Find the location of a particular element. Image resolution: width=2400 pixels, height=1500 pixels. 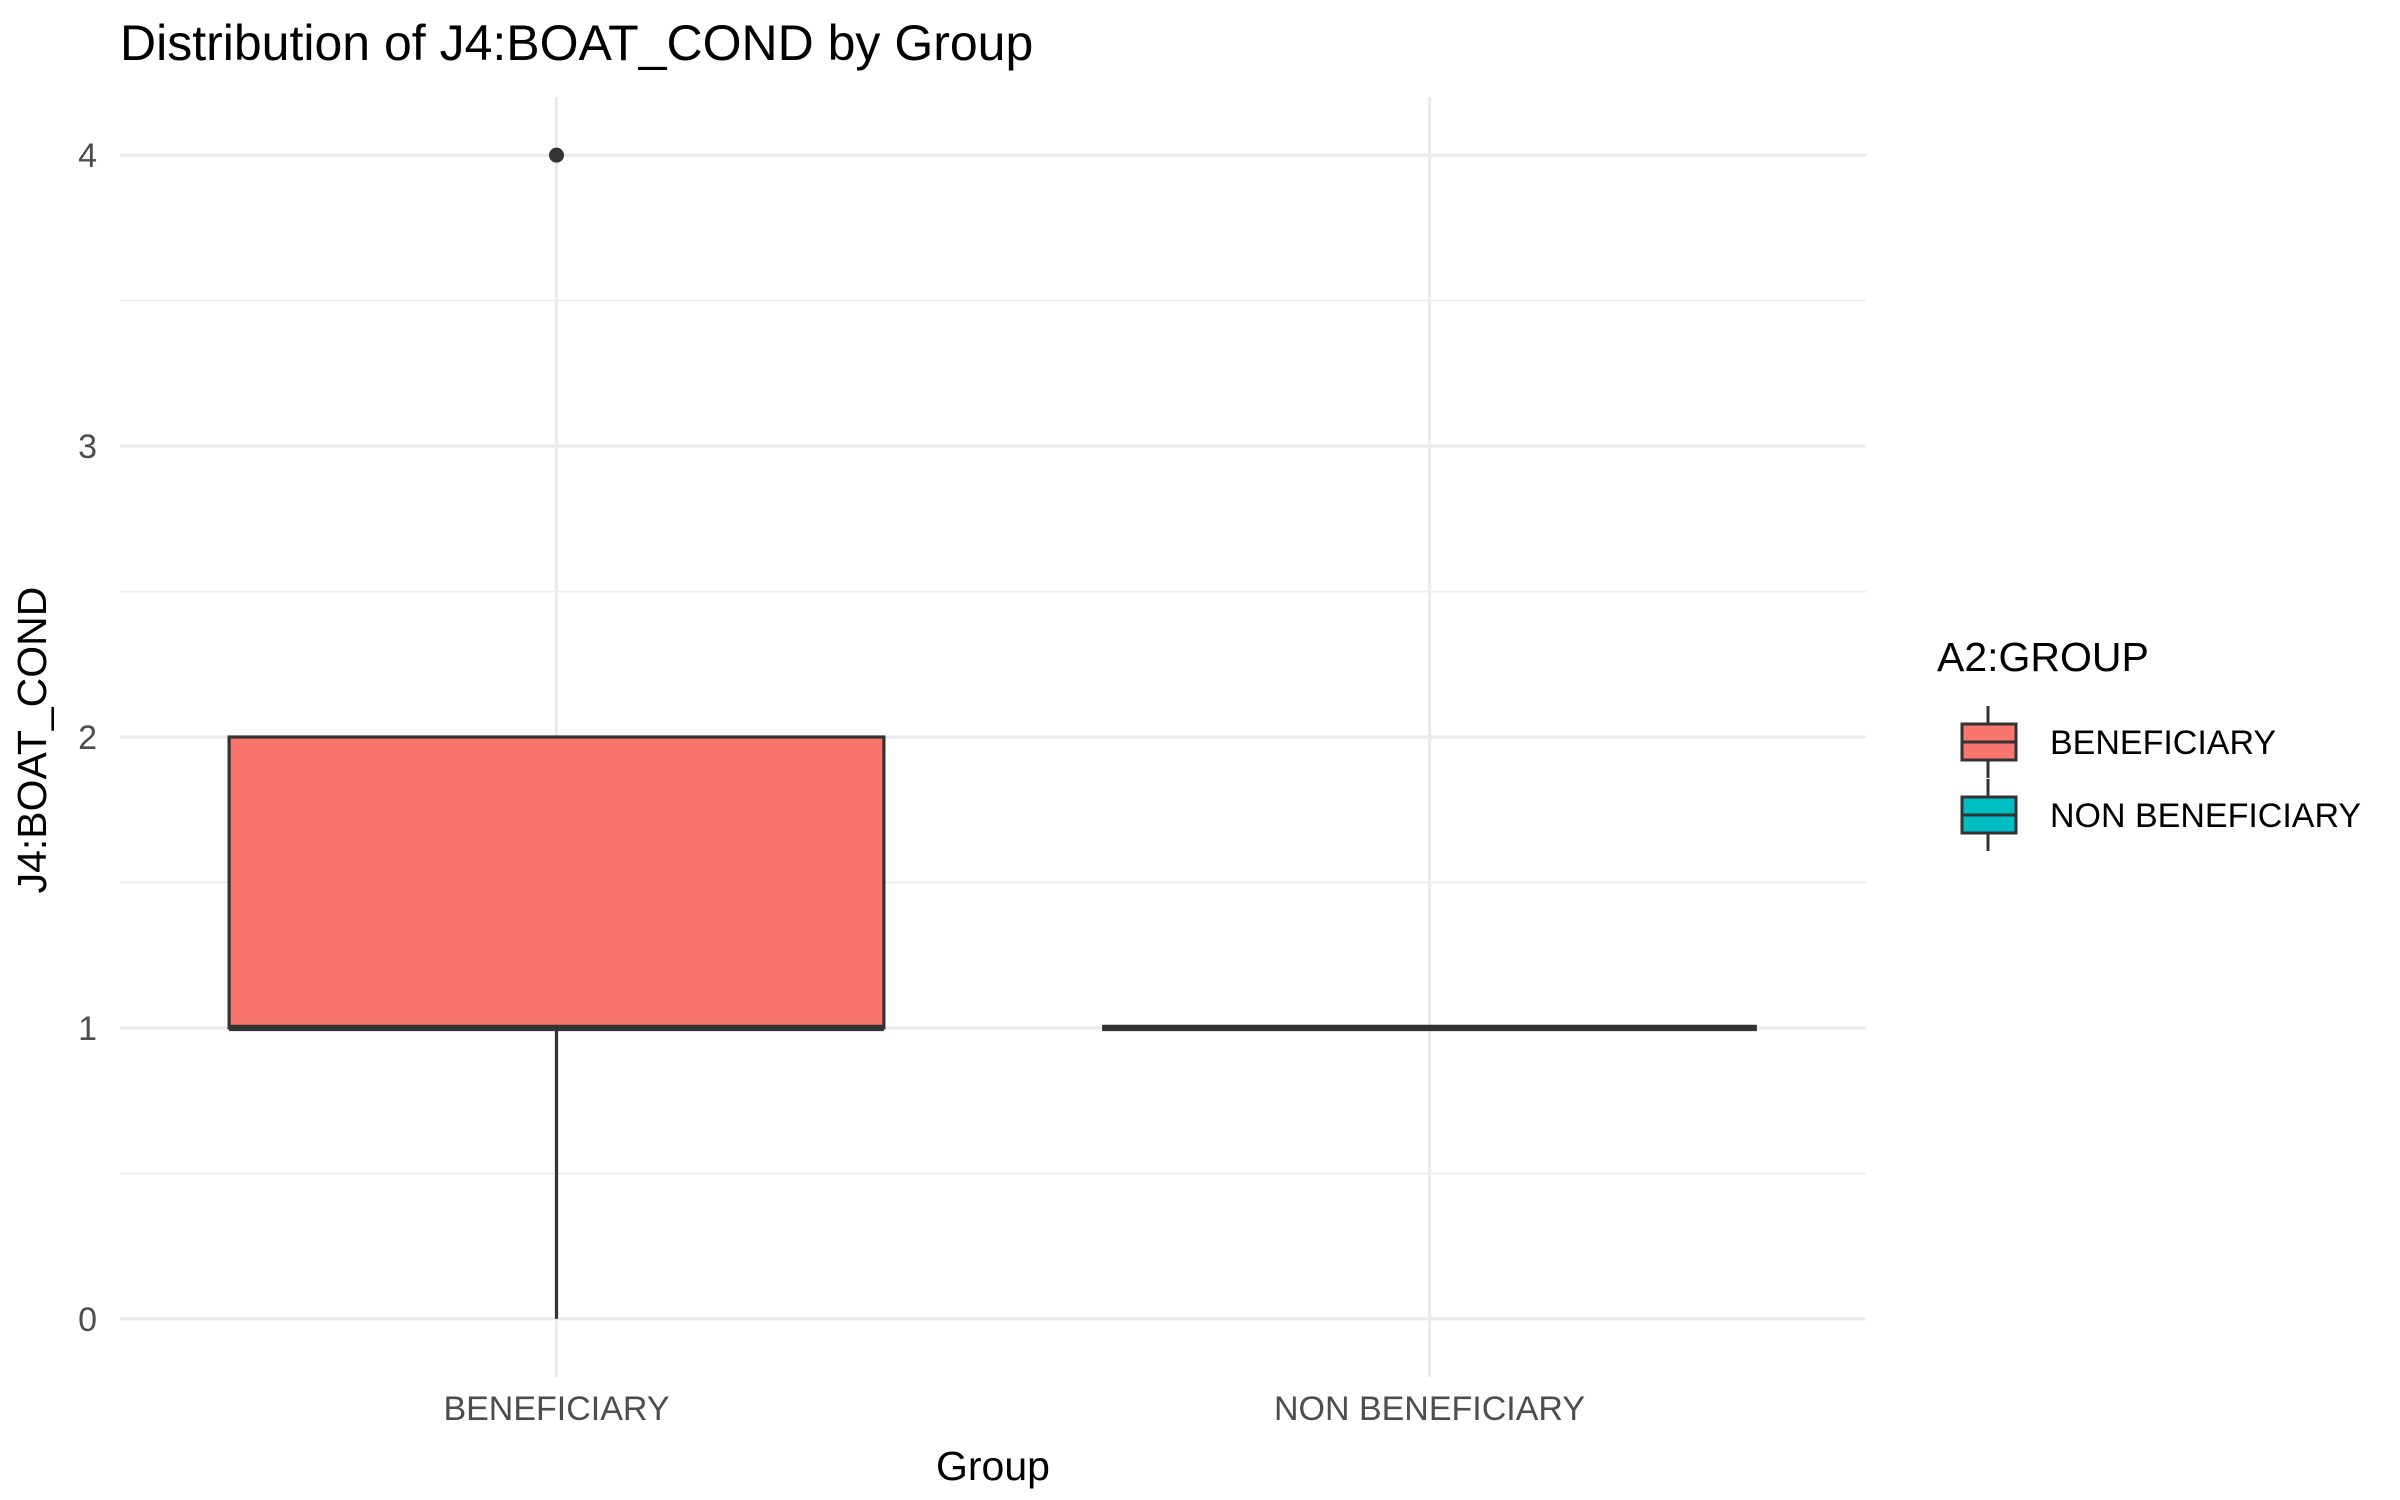

x-axis-ticks: BENEFICIARY NON BENEFICIARY is located at coordinates (1014, 1409).